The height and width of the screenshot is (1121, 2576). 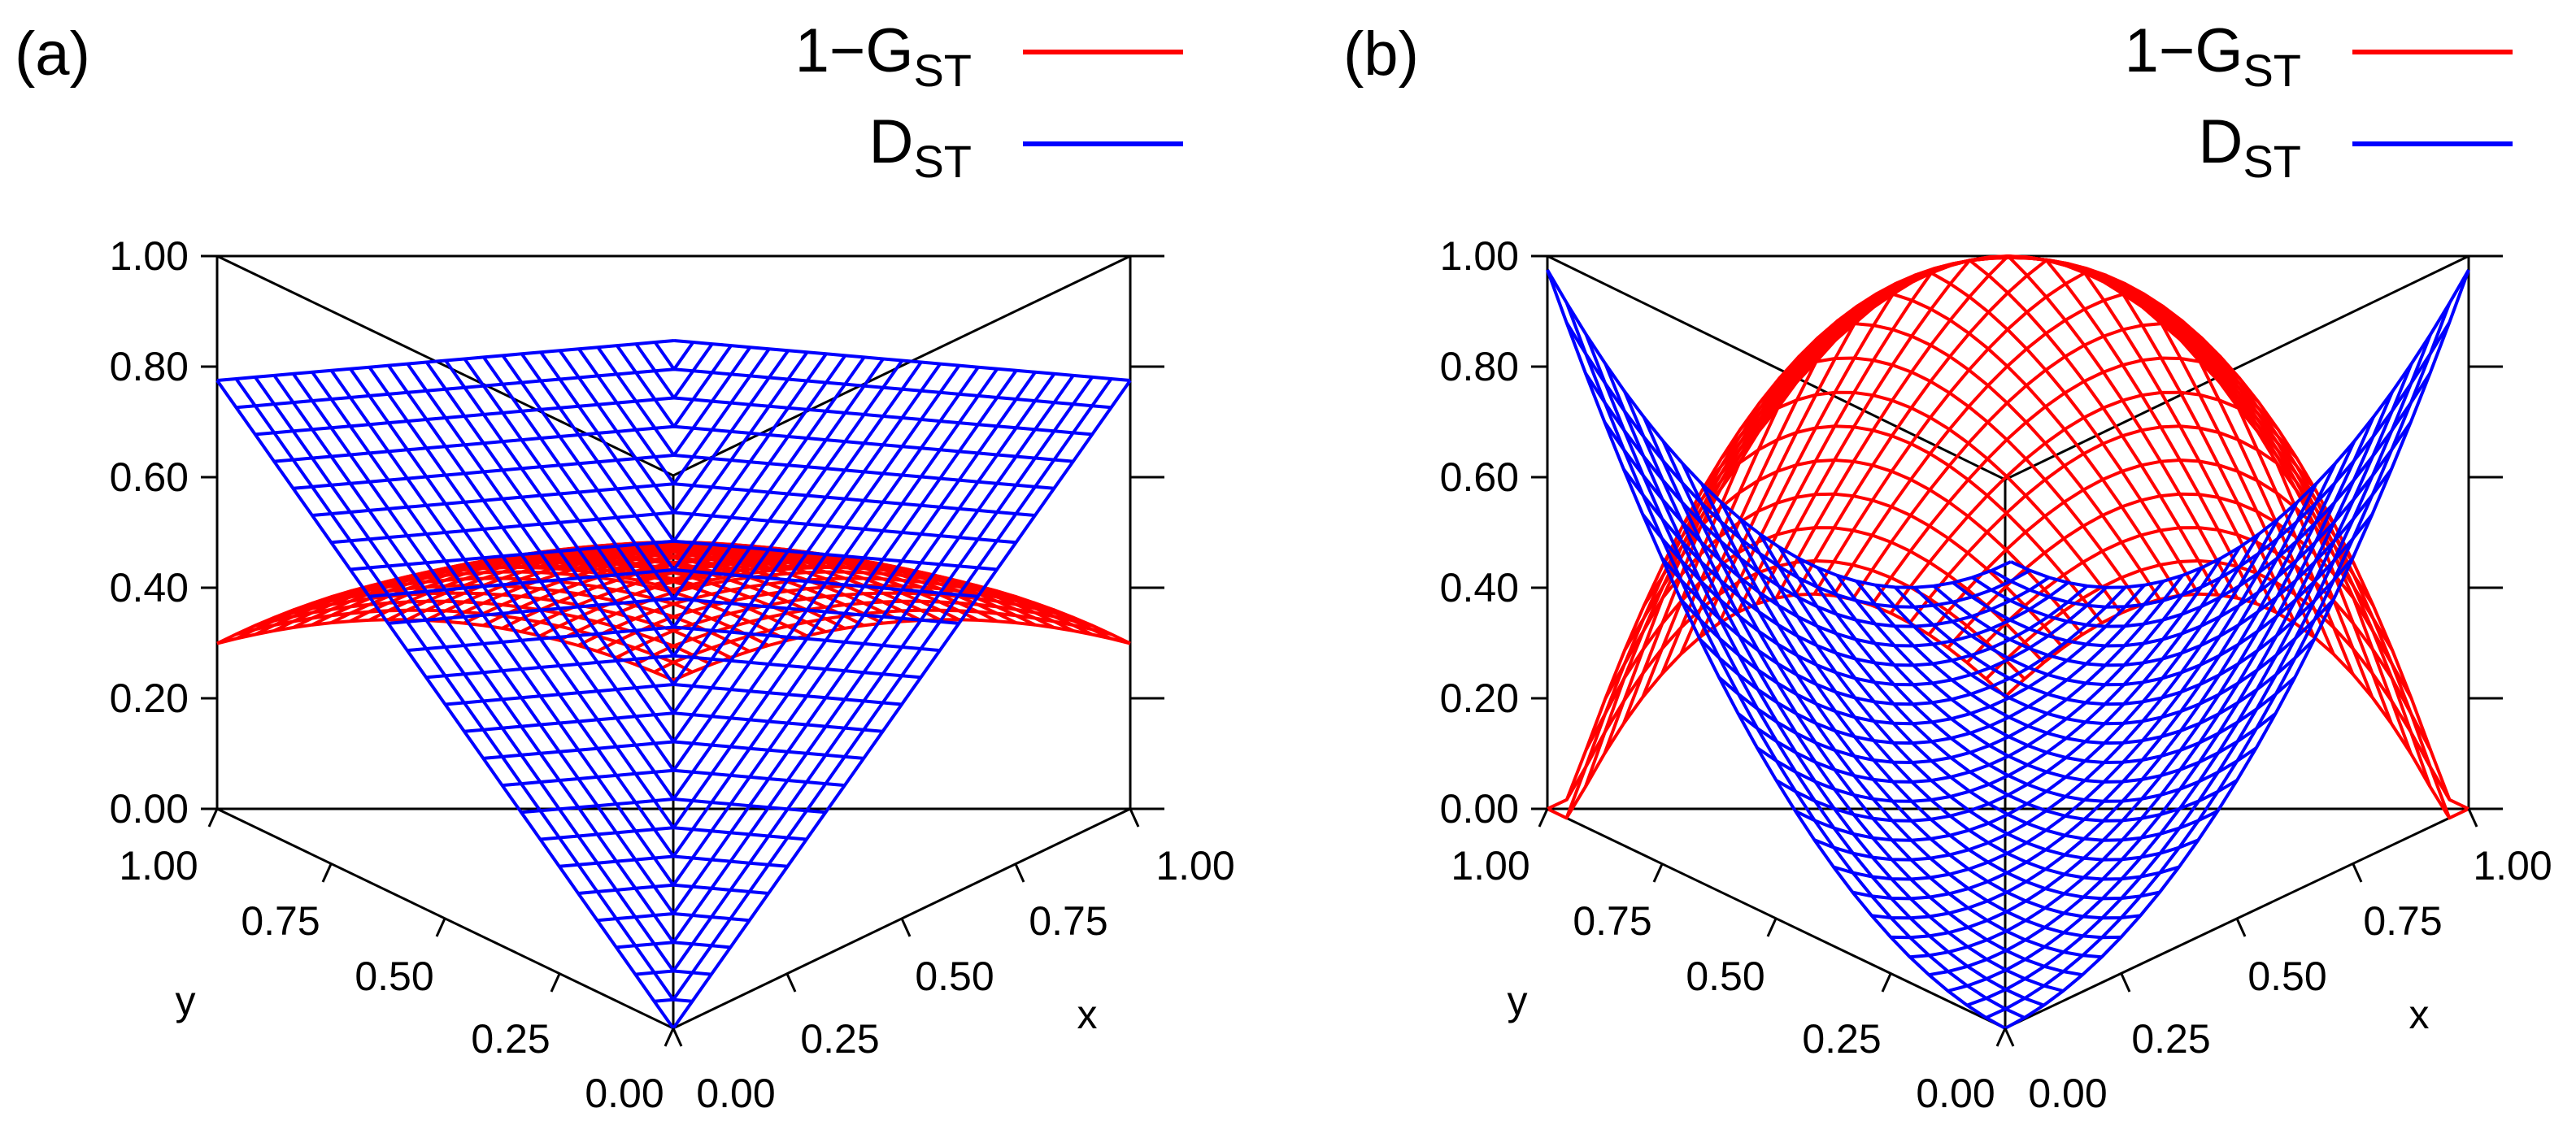 I want to click on panel-label: (b), so click(x=1381, y=54).